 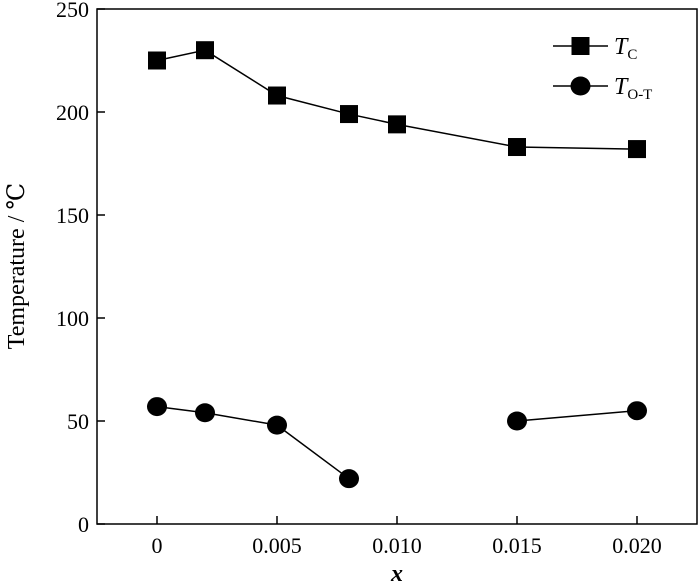 What do you see at coordinates (637, 545) in the screenshot?
I see `x-tick-label: 0.020` at bounding box center [637, 545].